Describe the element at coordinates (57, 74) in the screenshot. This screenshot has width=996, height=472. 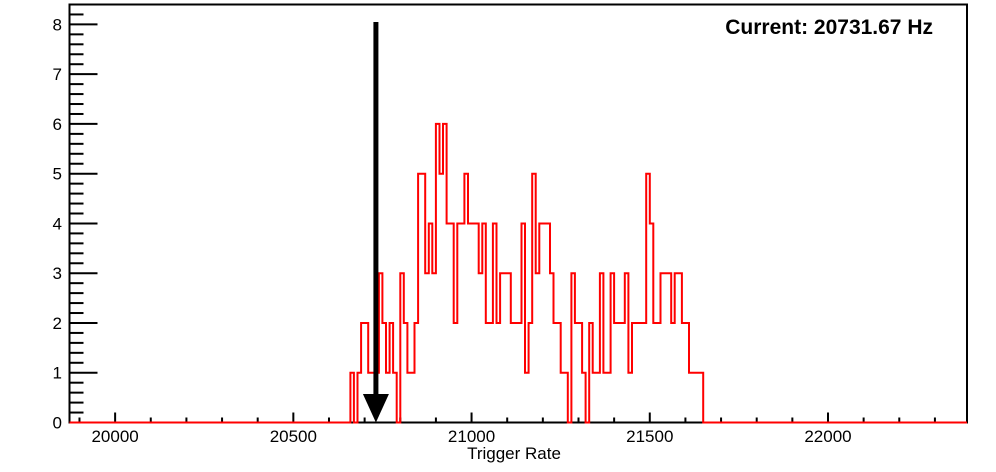
I see `y-tick-label: 7` at that location.